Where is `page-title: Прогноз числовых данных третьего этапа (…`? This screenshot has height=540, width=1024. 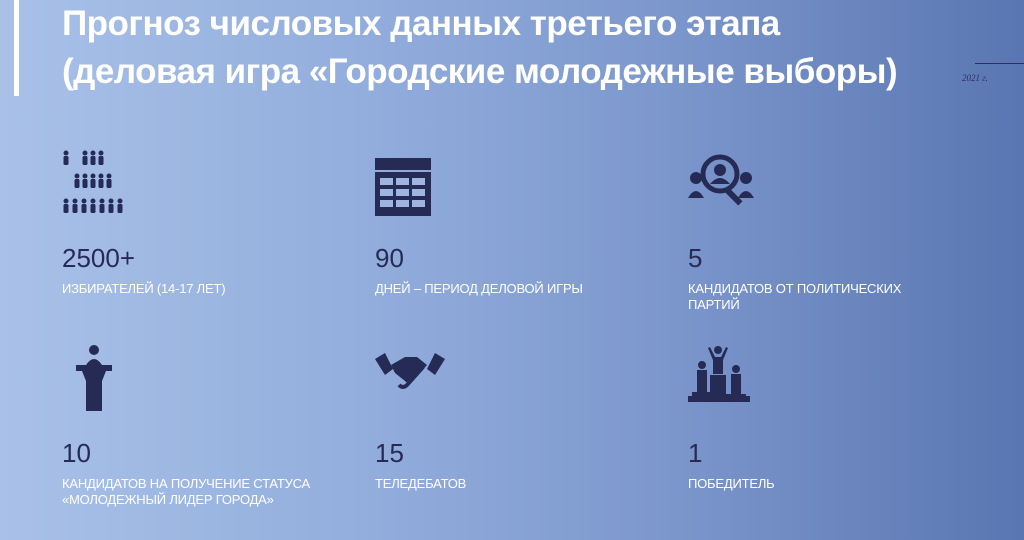
page-title: Прогноз числовых данных третьего этапа (… is located at coordinates (480, 47).